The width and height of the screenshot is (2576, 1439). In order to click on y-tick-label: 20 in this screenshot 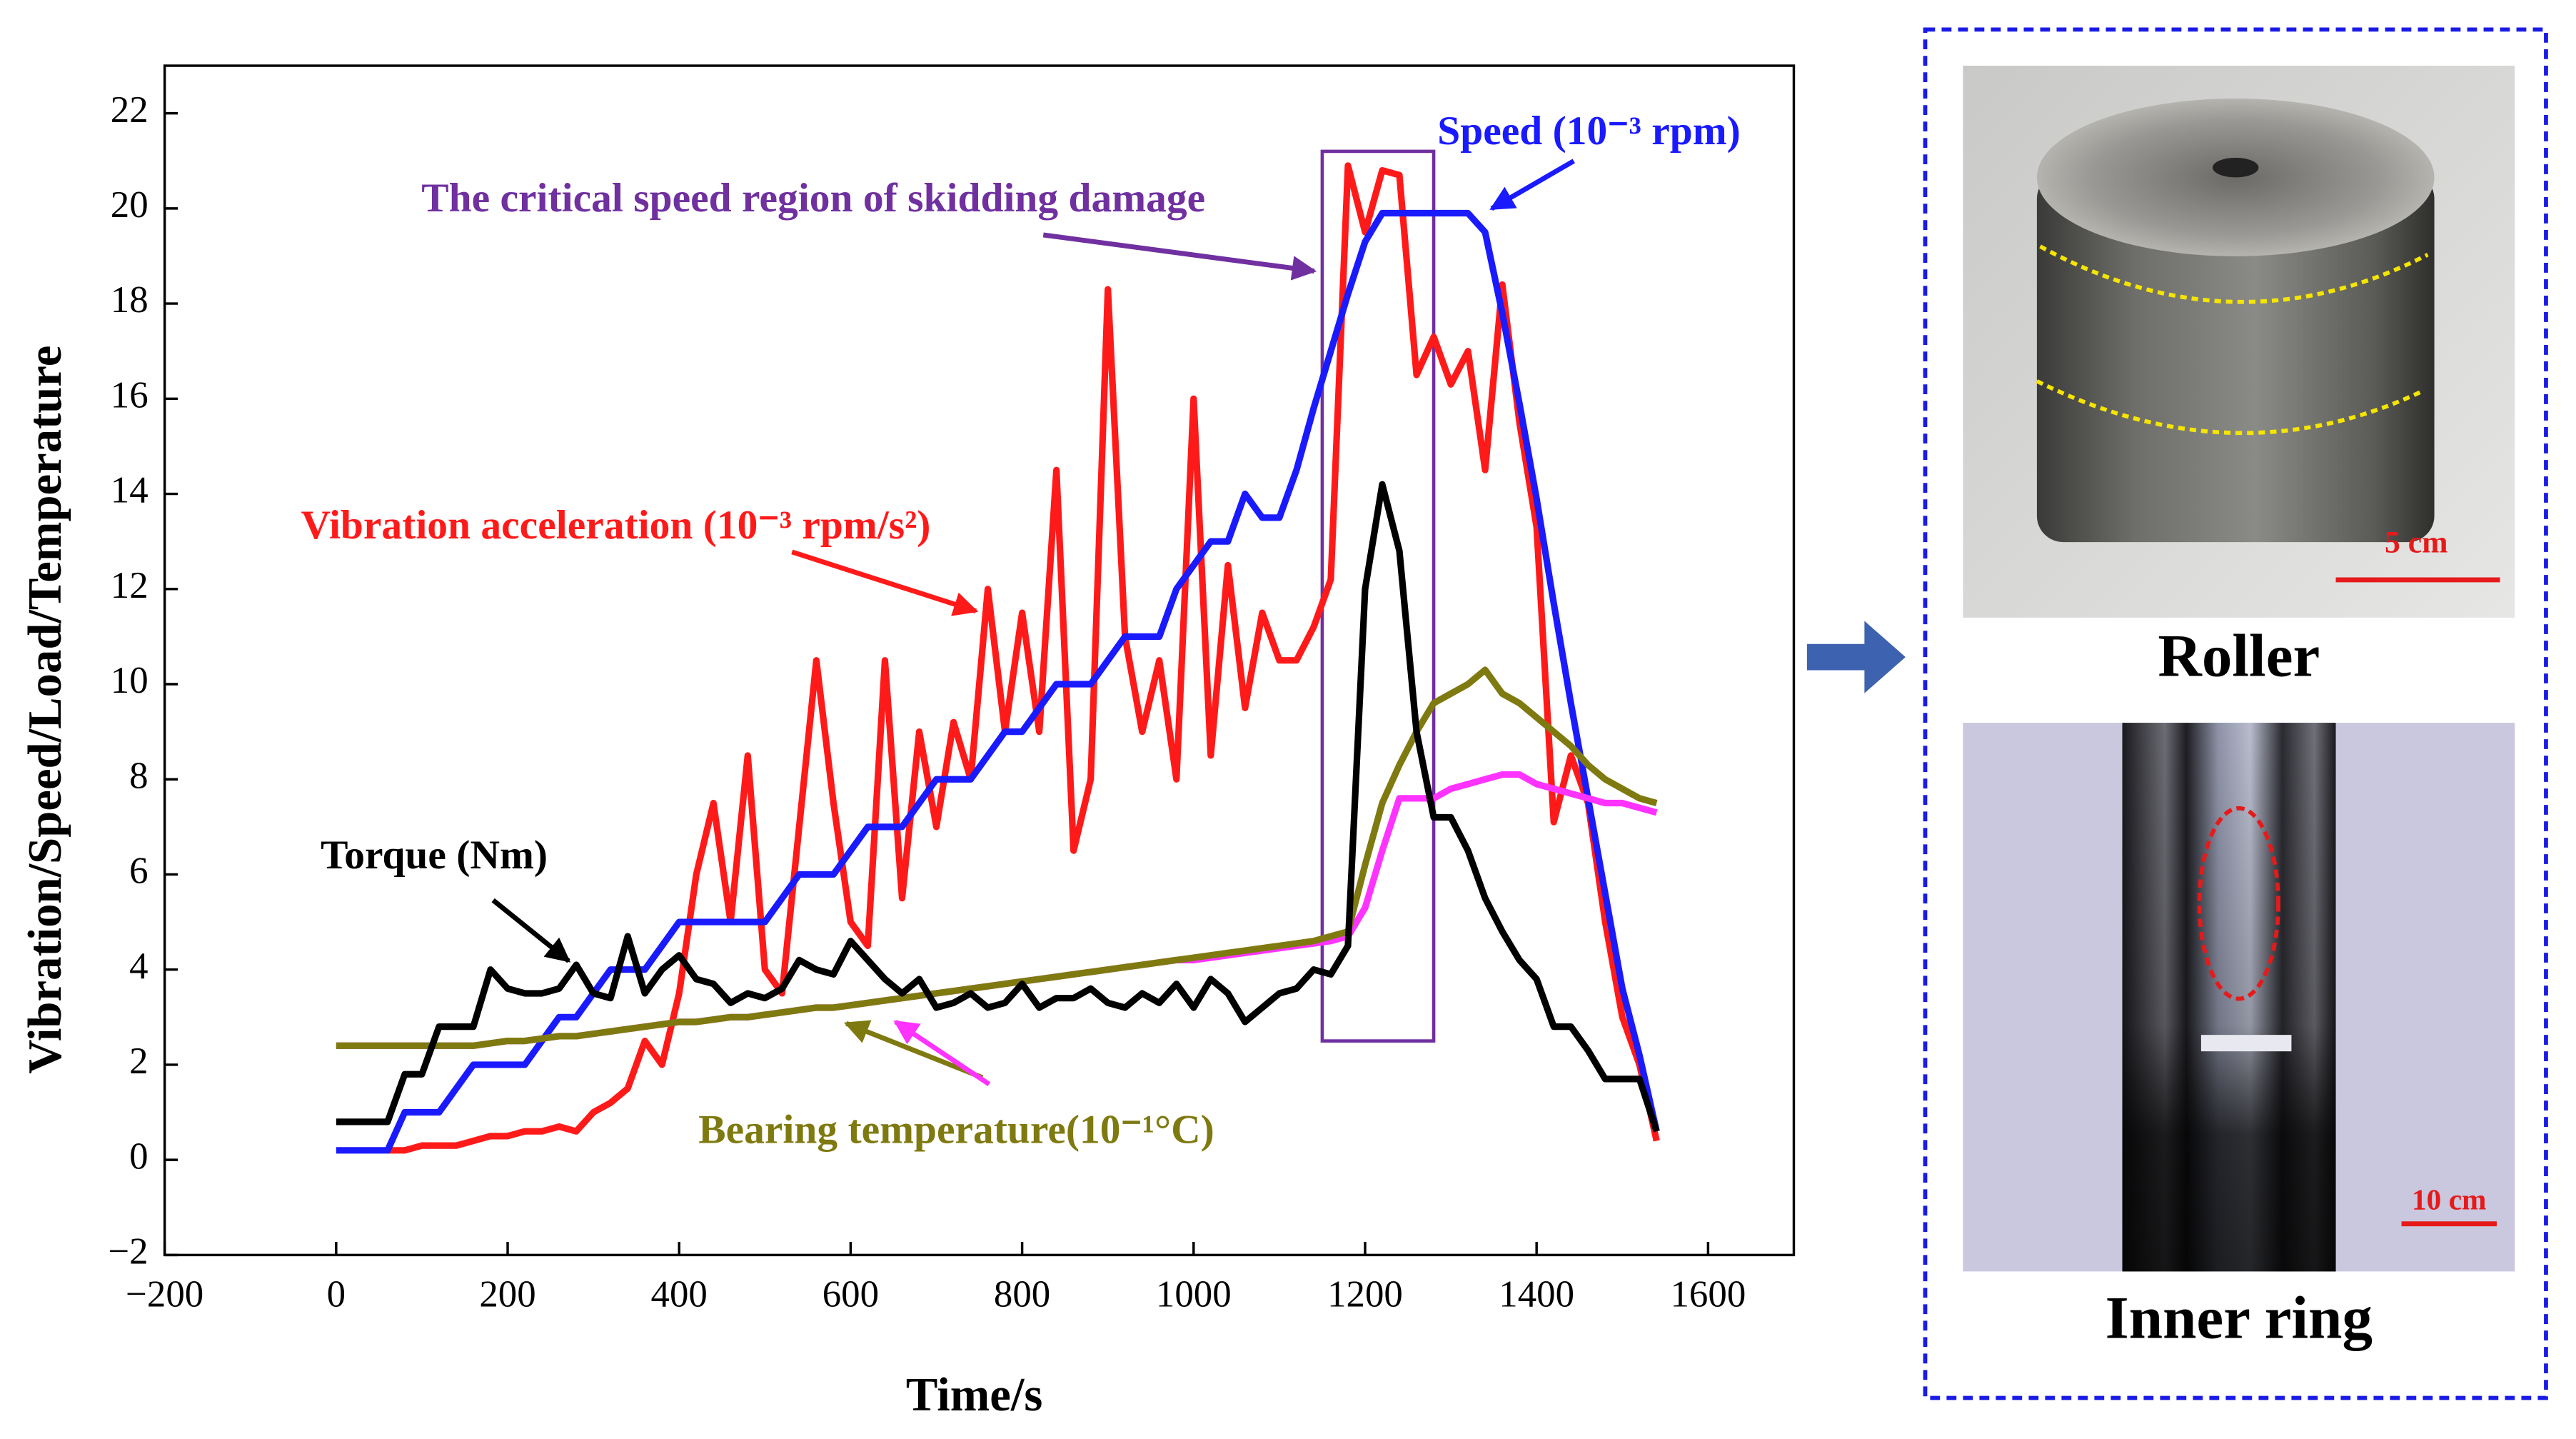, I will do `click(130, 205)`.